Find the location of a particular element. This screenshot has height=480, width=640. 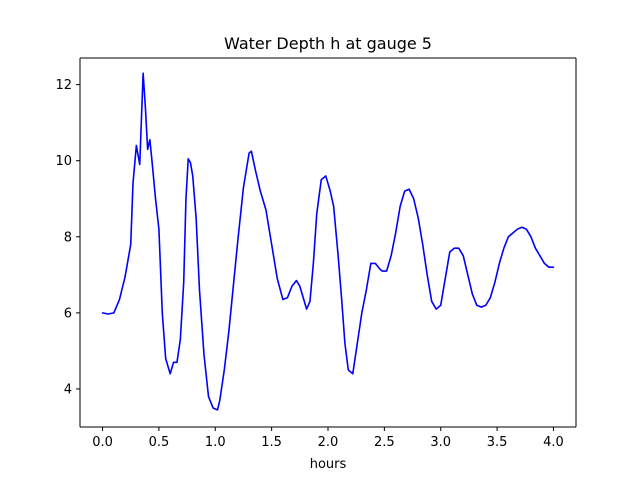

x-tick-label: 0.0 is located at coordinates (102, 442).